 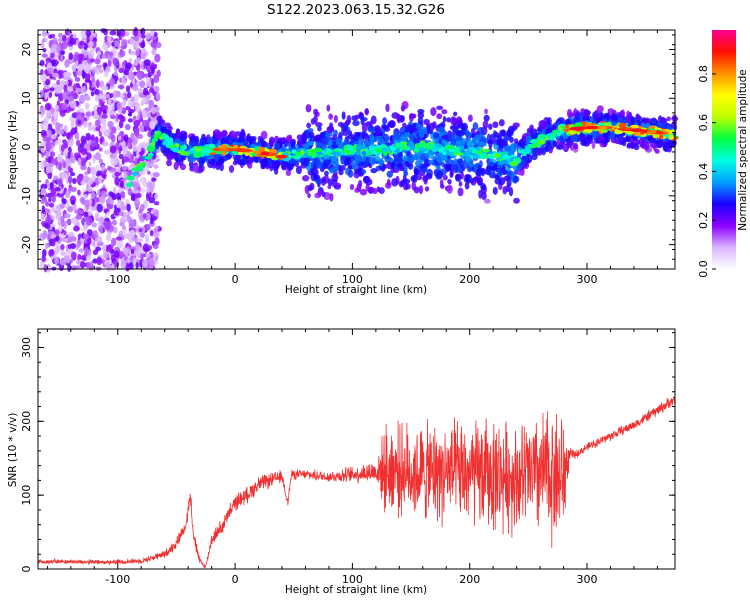 What do you see at coordinates (703, 122) in the screenshot?
I see `colorbar-tick-label: 0.6` at bounding box center [703, 122].